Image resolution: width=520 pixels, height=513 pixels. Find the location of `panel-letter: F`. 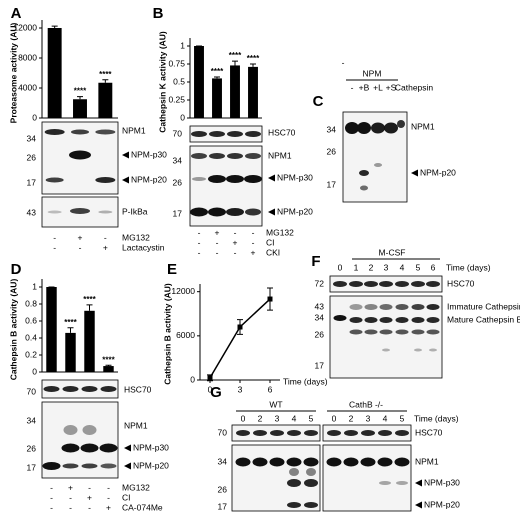

panel-letter: F is located at coordinates (315, 261).